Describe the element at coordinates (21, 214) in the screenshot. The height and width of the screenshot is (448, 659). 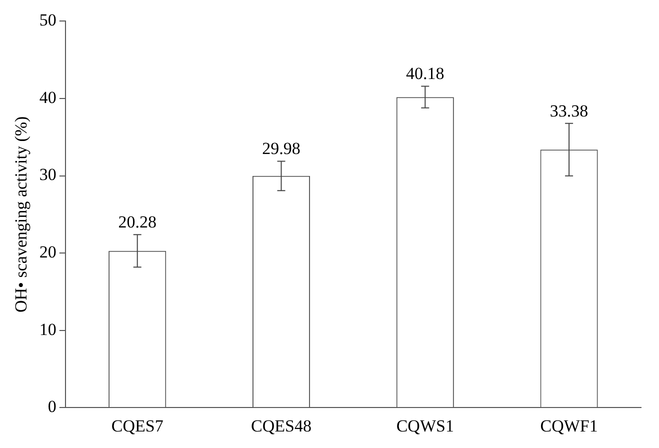
I see `y-axis-title: OH• scavenging activity (%)` at that location.